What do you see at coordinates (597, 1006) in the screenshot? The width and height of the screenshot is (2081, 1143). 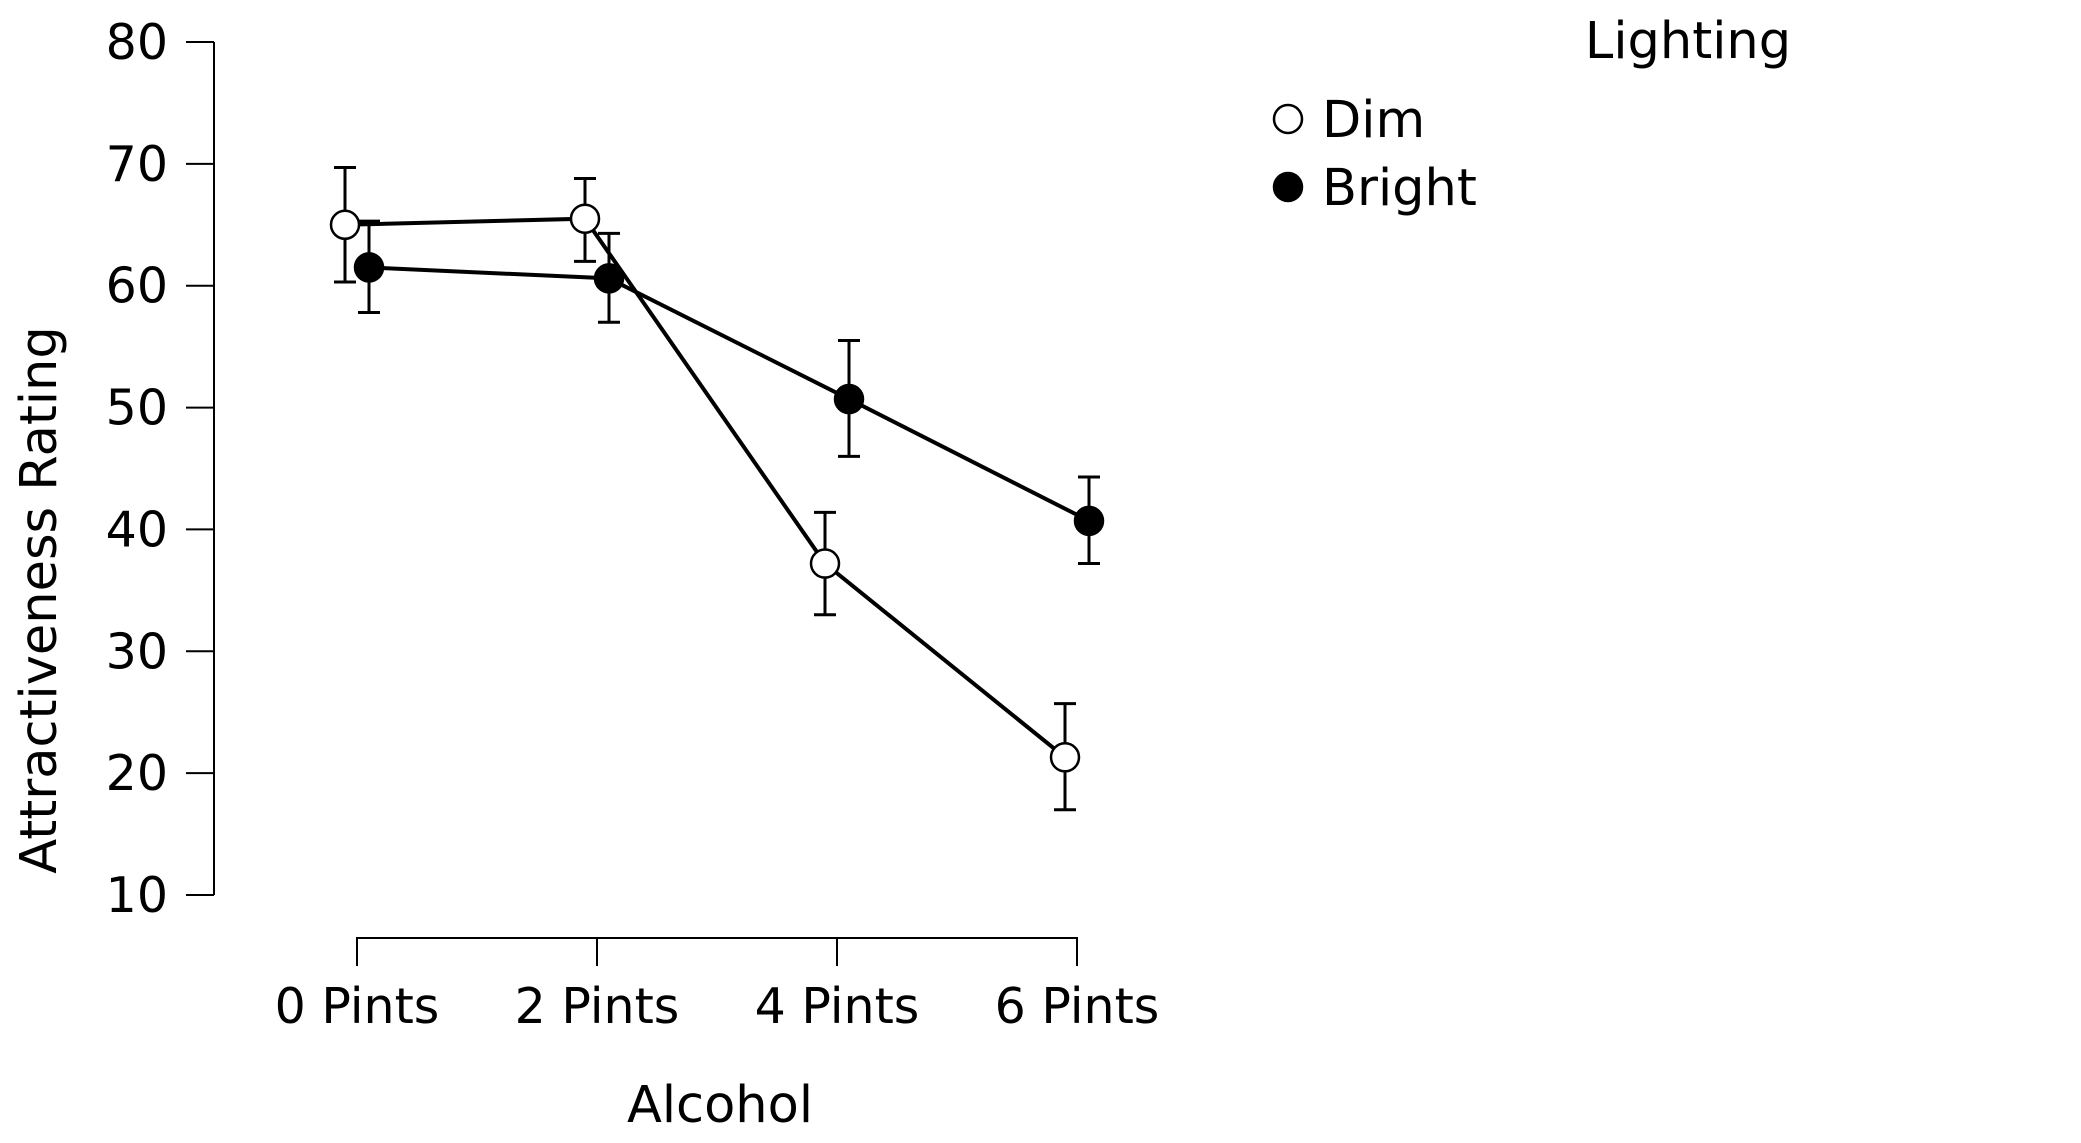 I see `x-tick-label: 2 Pints` at bounding box center [597, 1006].